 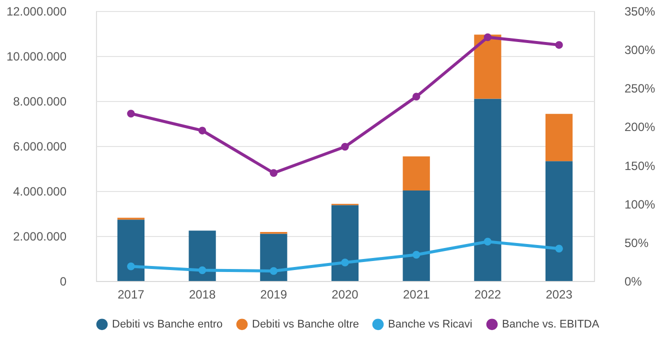 What do you see at coordinates (640, 127) in the screenshot?
I see `y2-tick-label: 200%` at bounding box center [640, 127].